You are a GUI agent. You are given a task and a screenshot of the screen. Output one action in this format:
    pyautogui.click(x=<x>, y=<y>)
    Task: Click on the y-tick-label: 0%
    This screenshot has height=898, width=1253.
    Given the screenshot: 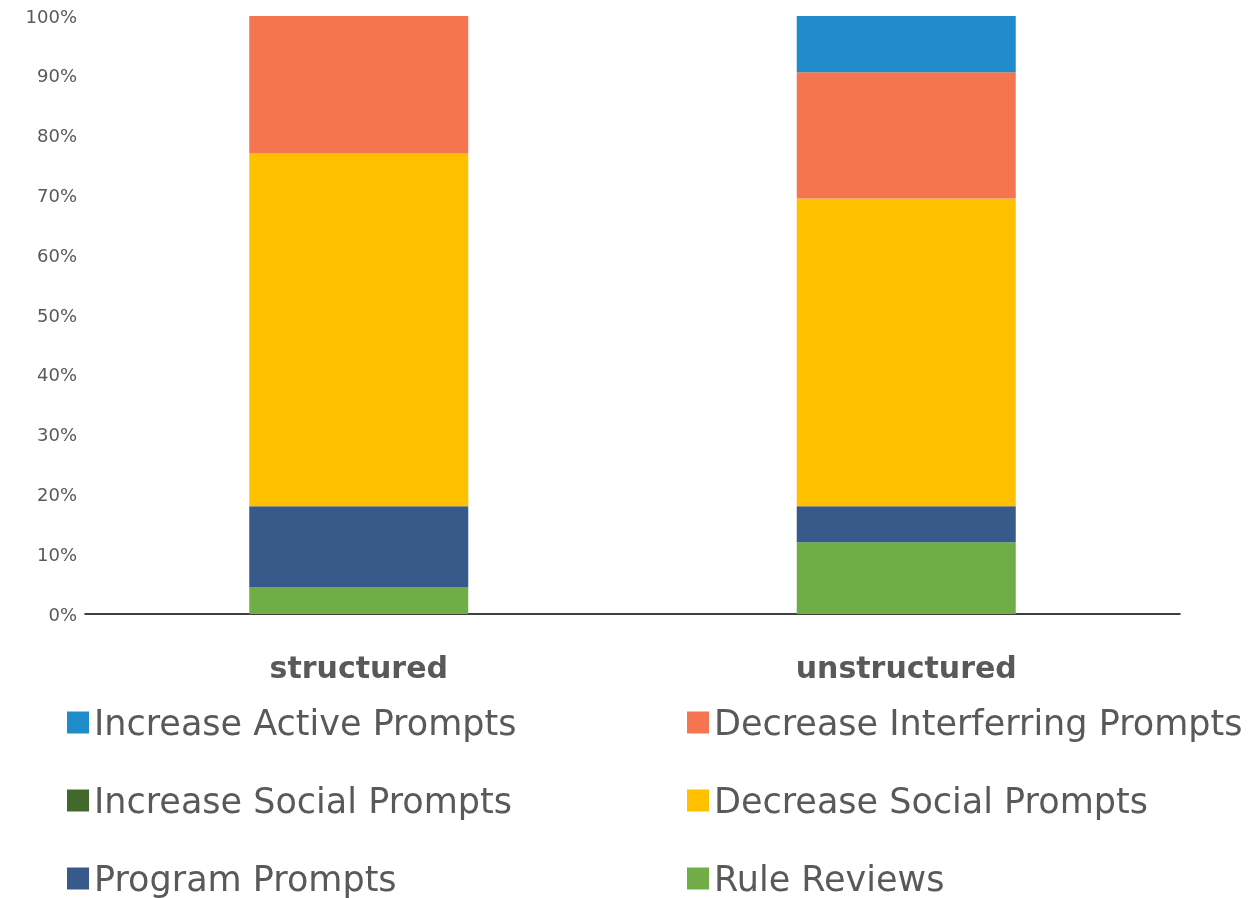 What is the action you would take?
    pyautogui.click(x=62, y=614)
    